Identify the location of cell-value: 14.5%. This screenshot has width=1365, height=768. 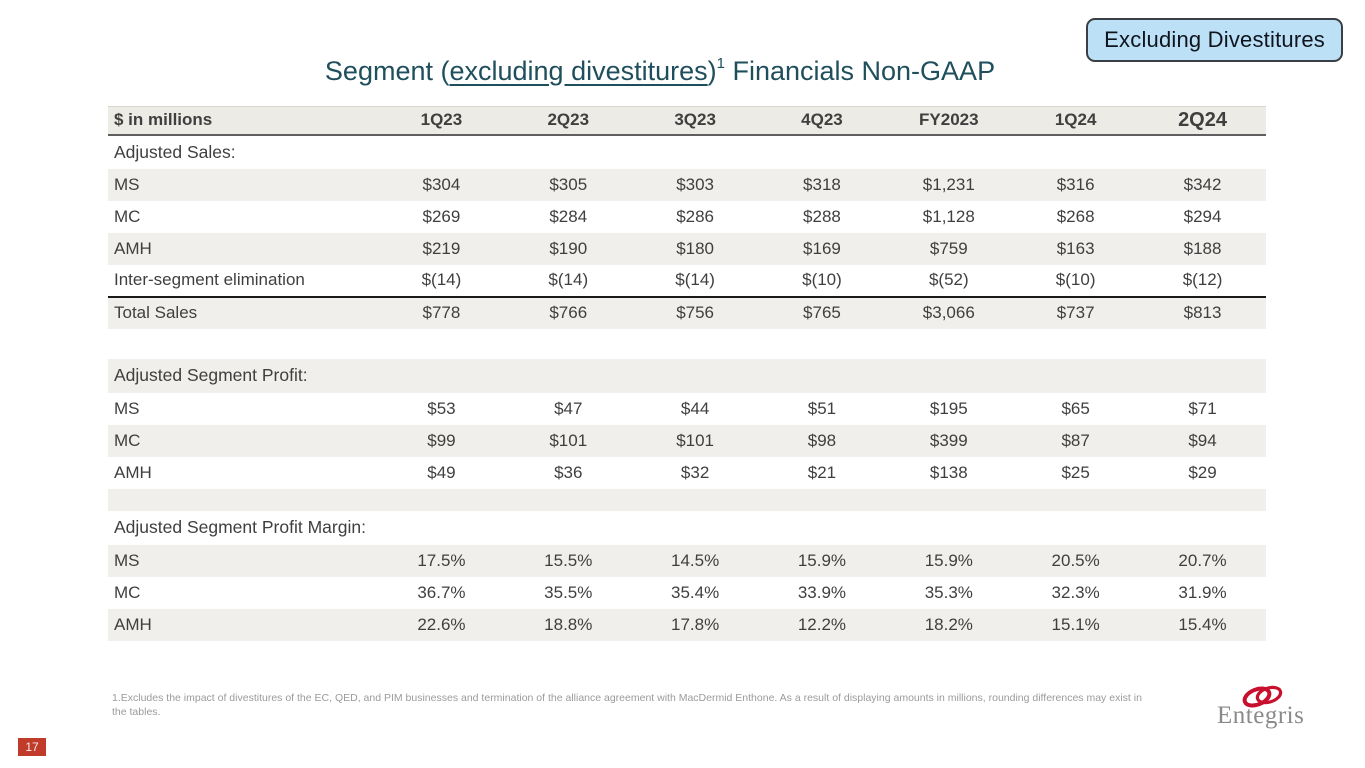
(695, 560).